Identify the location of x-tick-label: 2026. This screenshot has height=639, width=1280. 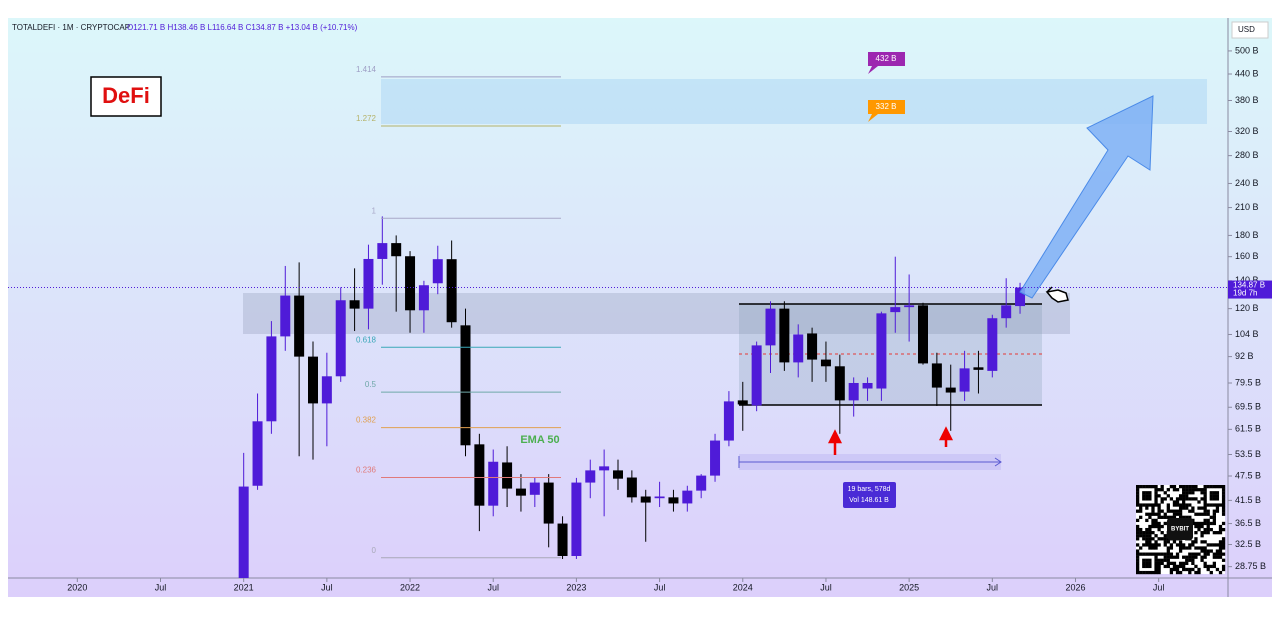
(1075, 587).